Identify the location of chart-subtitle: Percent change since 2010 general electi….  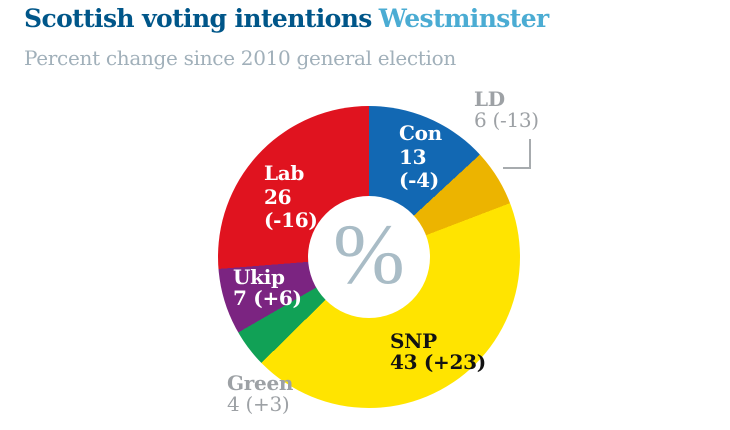
(240, 58).